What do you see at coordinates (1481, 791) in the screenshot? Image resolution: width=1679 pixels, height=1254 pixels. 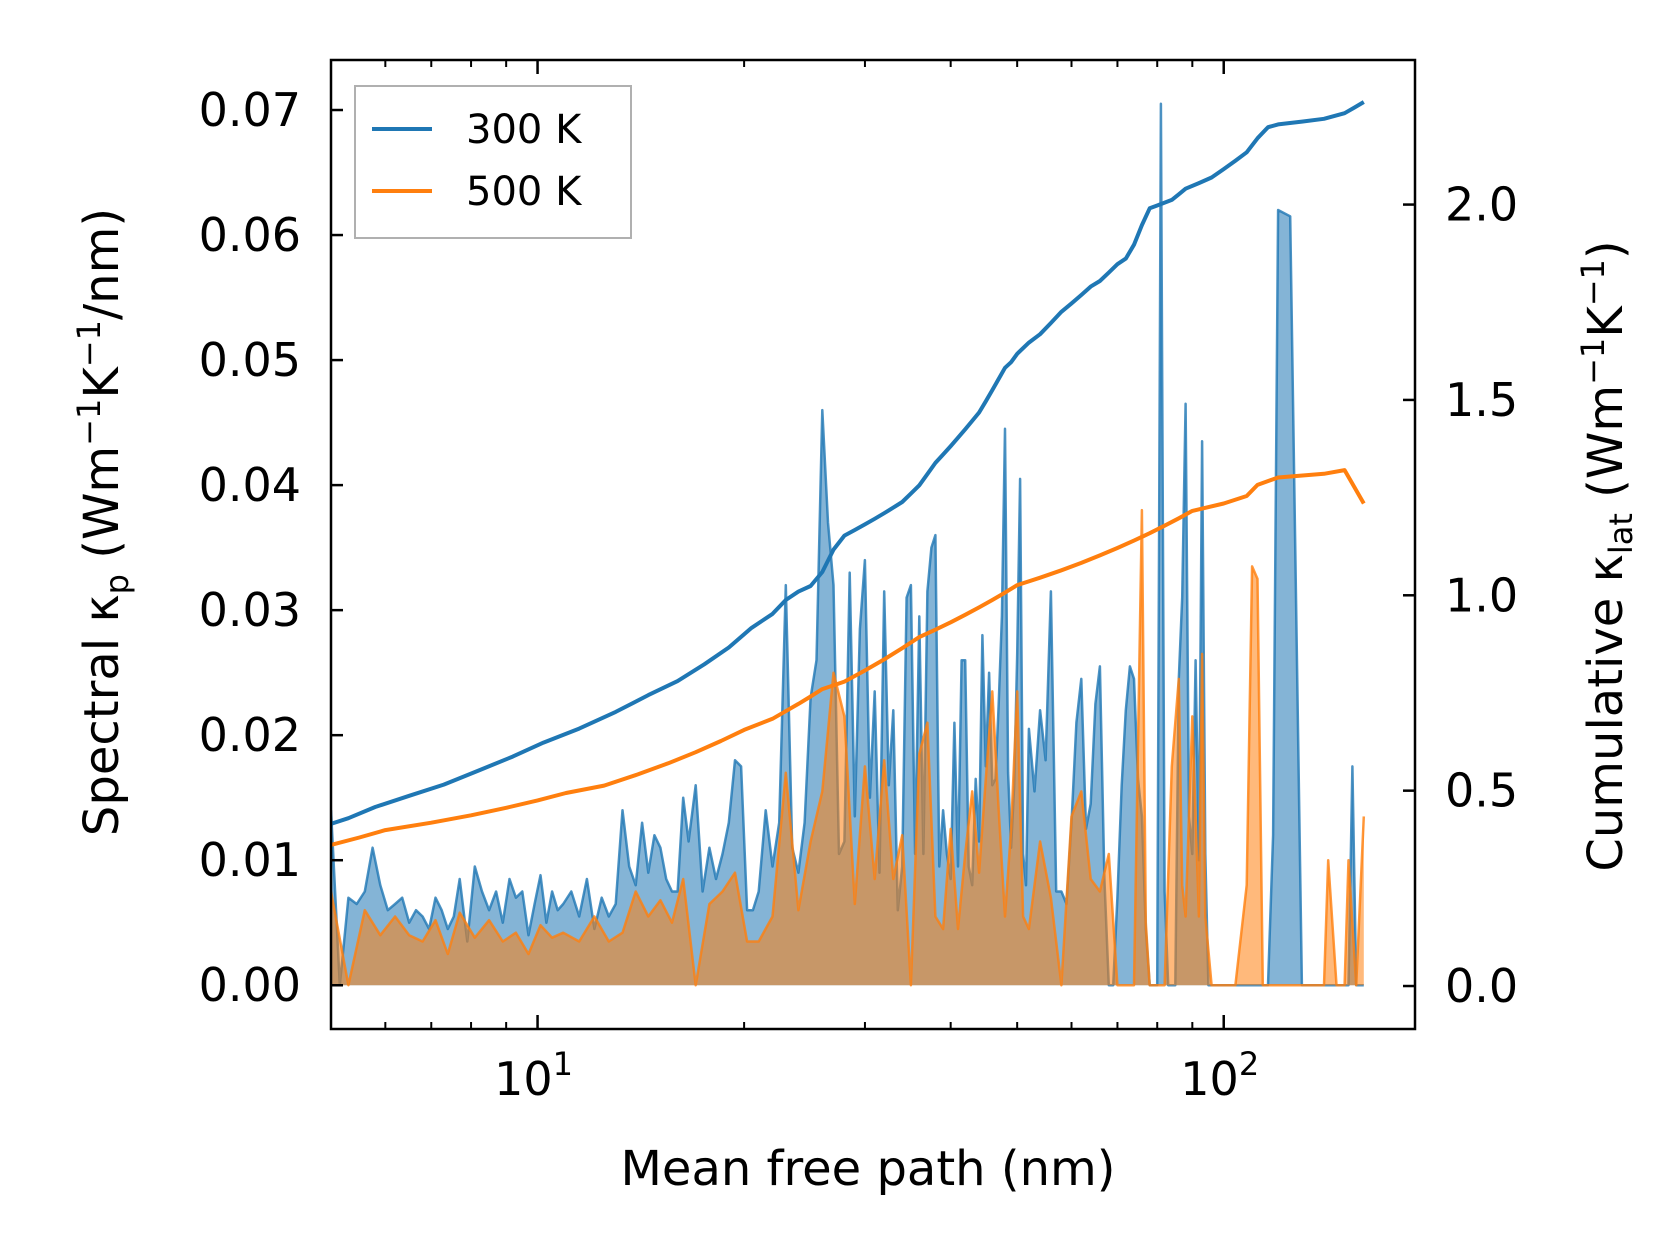 I see `right-tick-label: 0.5` at bounding box center [1481, 791].